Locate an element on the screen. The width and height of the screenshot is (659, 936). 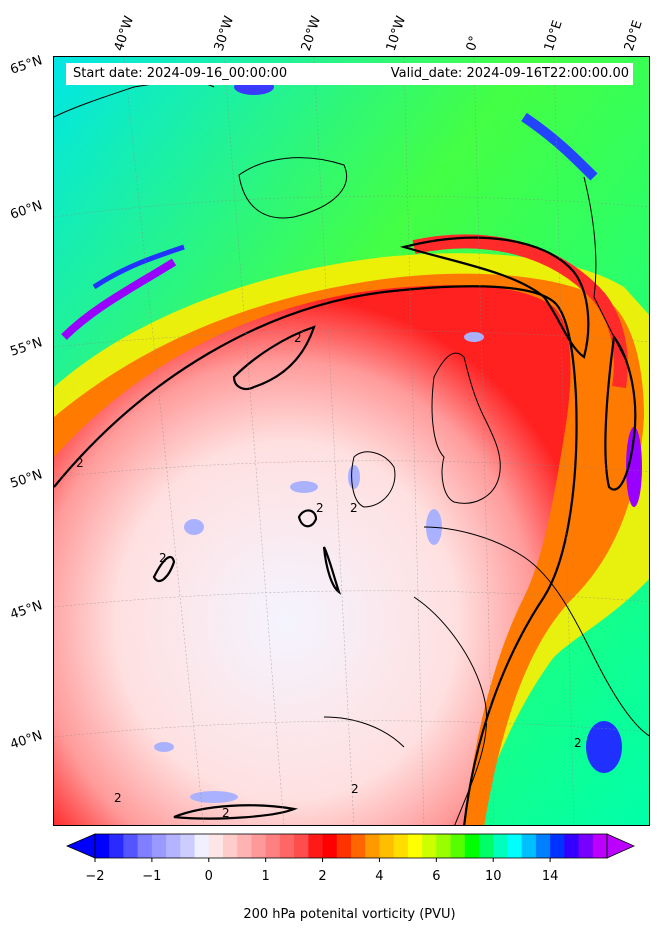
lon-label: 10°W is located at coordinates (396, 33).